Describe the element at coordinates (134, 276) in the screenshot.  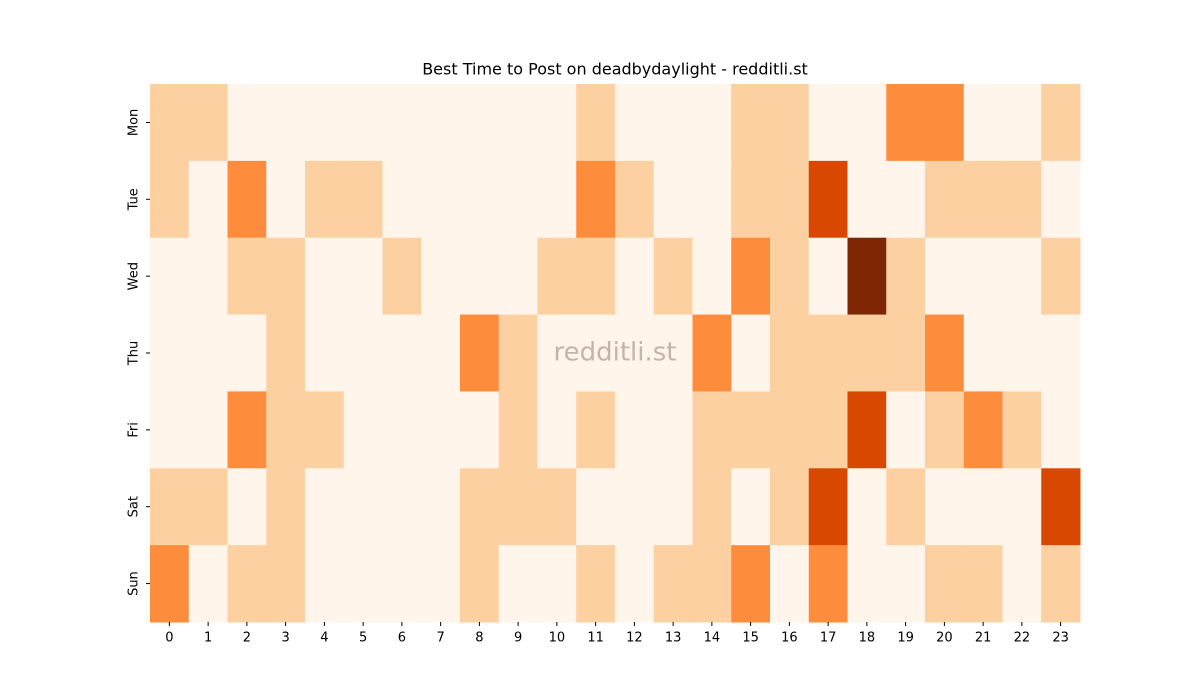
I see `y-tick-label: Wed` at that location.